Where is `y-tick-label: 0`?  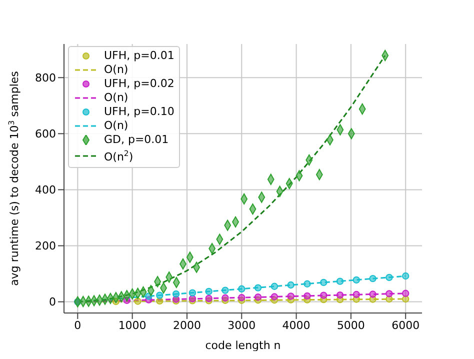
y-tick-label: 0 is located at coordinates (52, 302).